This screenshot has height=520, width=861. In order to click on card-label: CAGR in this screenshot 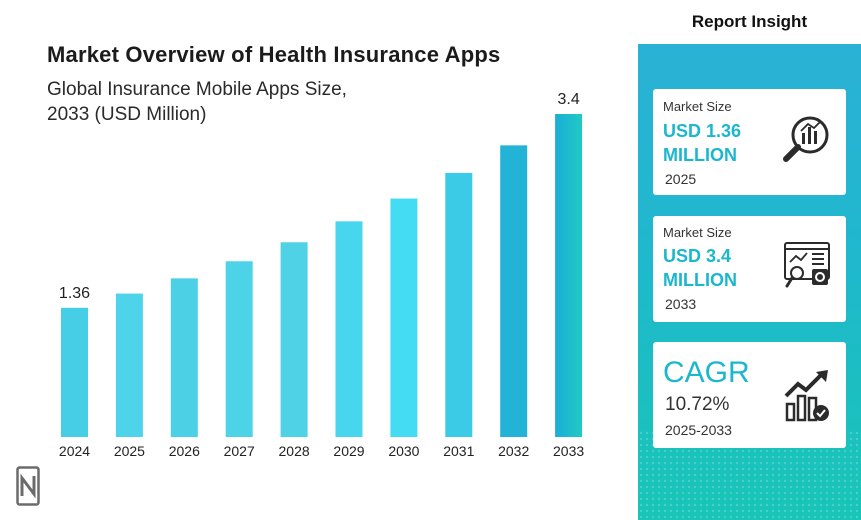, I will do `click(706, 372)`.